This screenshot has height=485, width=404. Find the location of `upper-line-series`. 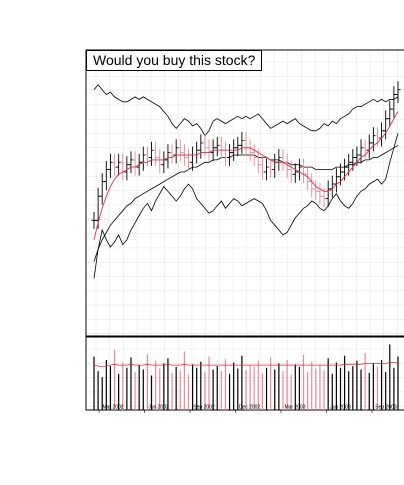

upper-line-series is located at coordinates (246, 110).